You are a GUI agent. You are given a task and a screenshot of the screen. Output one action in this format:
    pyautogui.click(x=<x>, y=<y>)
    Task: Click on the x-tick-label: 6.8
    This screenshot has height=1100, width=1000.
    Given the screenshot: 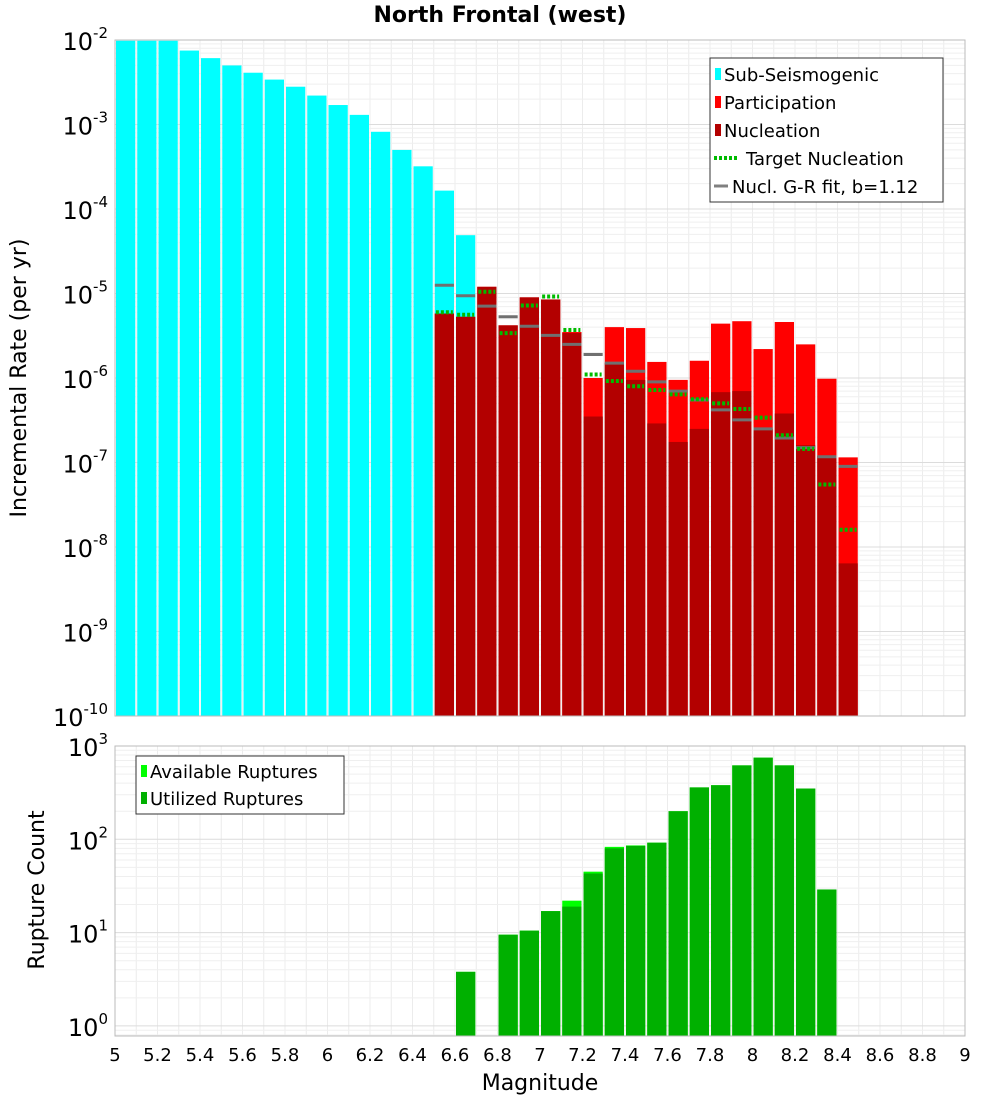 What is the action you would take?
    pyautogui.click(x=497, y=1055)
    